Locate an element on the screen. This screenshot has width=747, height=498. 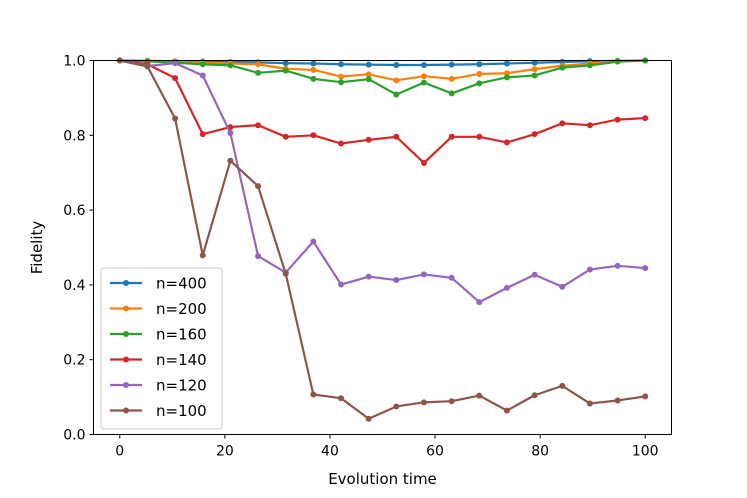
legend-item: n=160 is located at coordinates (158, 335).